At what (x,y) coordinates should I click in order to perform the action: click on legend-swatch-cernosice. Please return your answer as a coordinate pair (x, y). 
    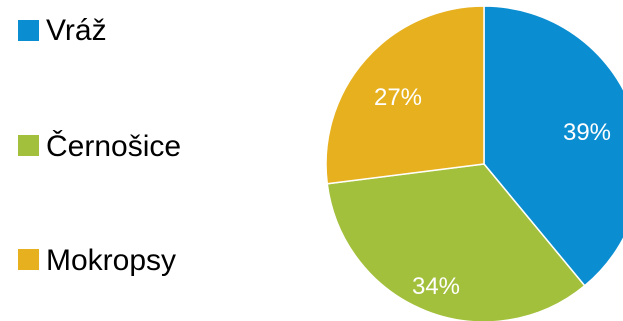
    Looking at the image, I should click on (28, 145).